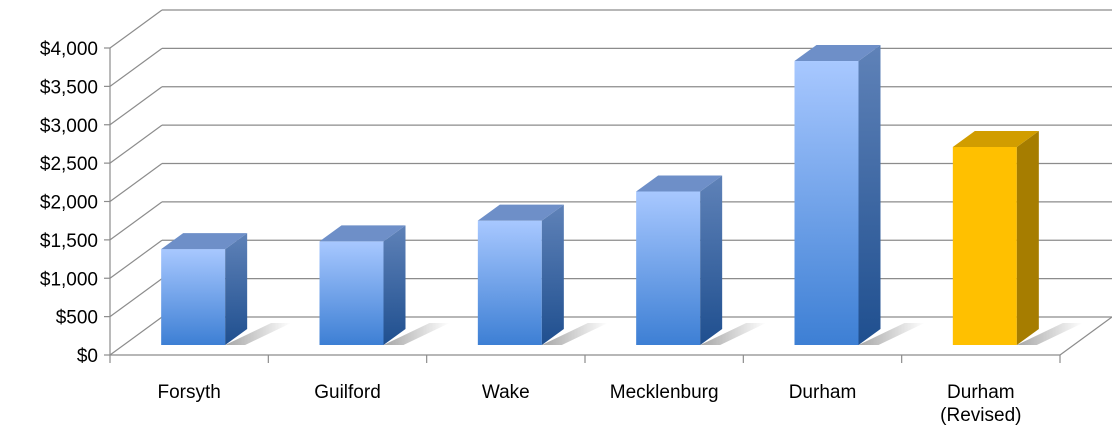 The width and height of the screenshot is (1112, 430). I want to click on y-tick-label: $2,500, so click(69, 164).